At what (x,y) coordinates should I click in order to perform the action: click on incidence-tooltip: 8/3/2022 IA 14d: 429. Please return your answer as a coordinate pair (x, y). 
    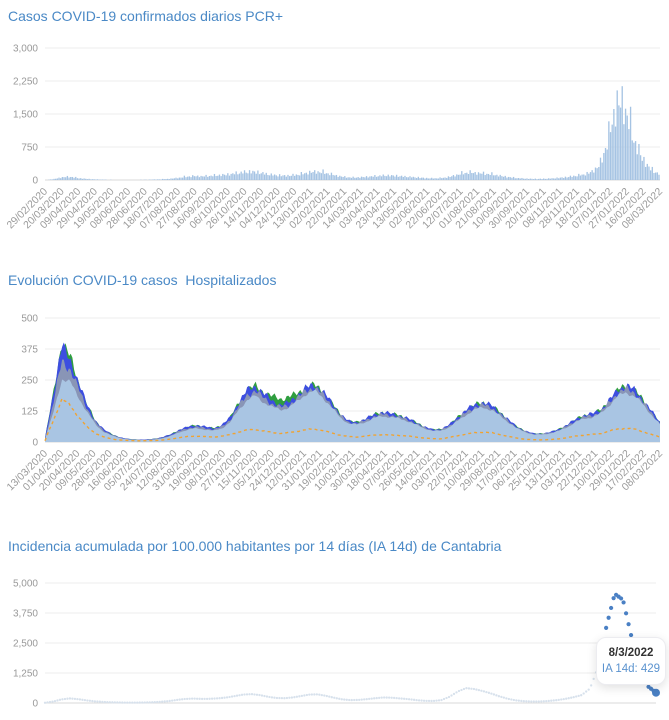
    Looking at the image, I should click on (631, 661).